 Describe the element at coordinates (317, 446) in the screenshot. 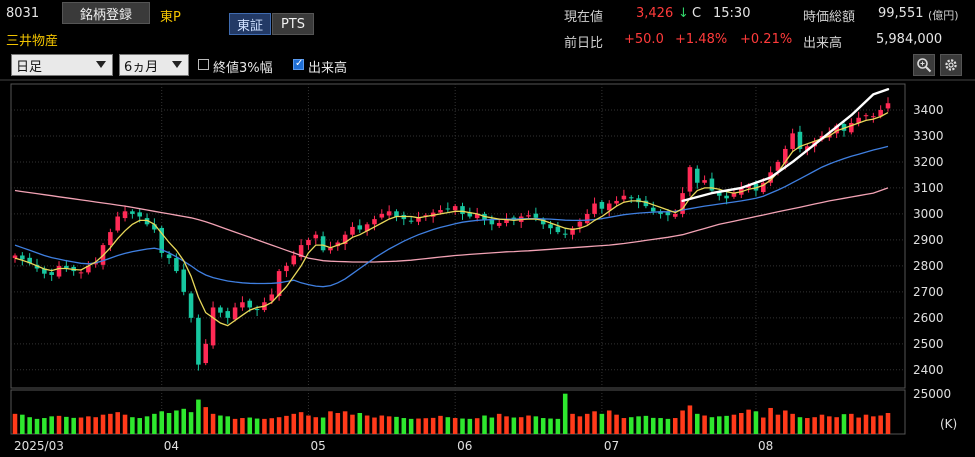

I see `x-tick-label: 05` at that location.